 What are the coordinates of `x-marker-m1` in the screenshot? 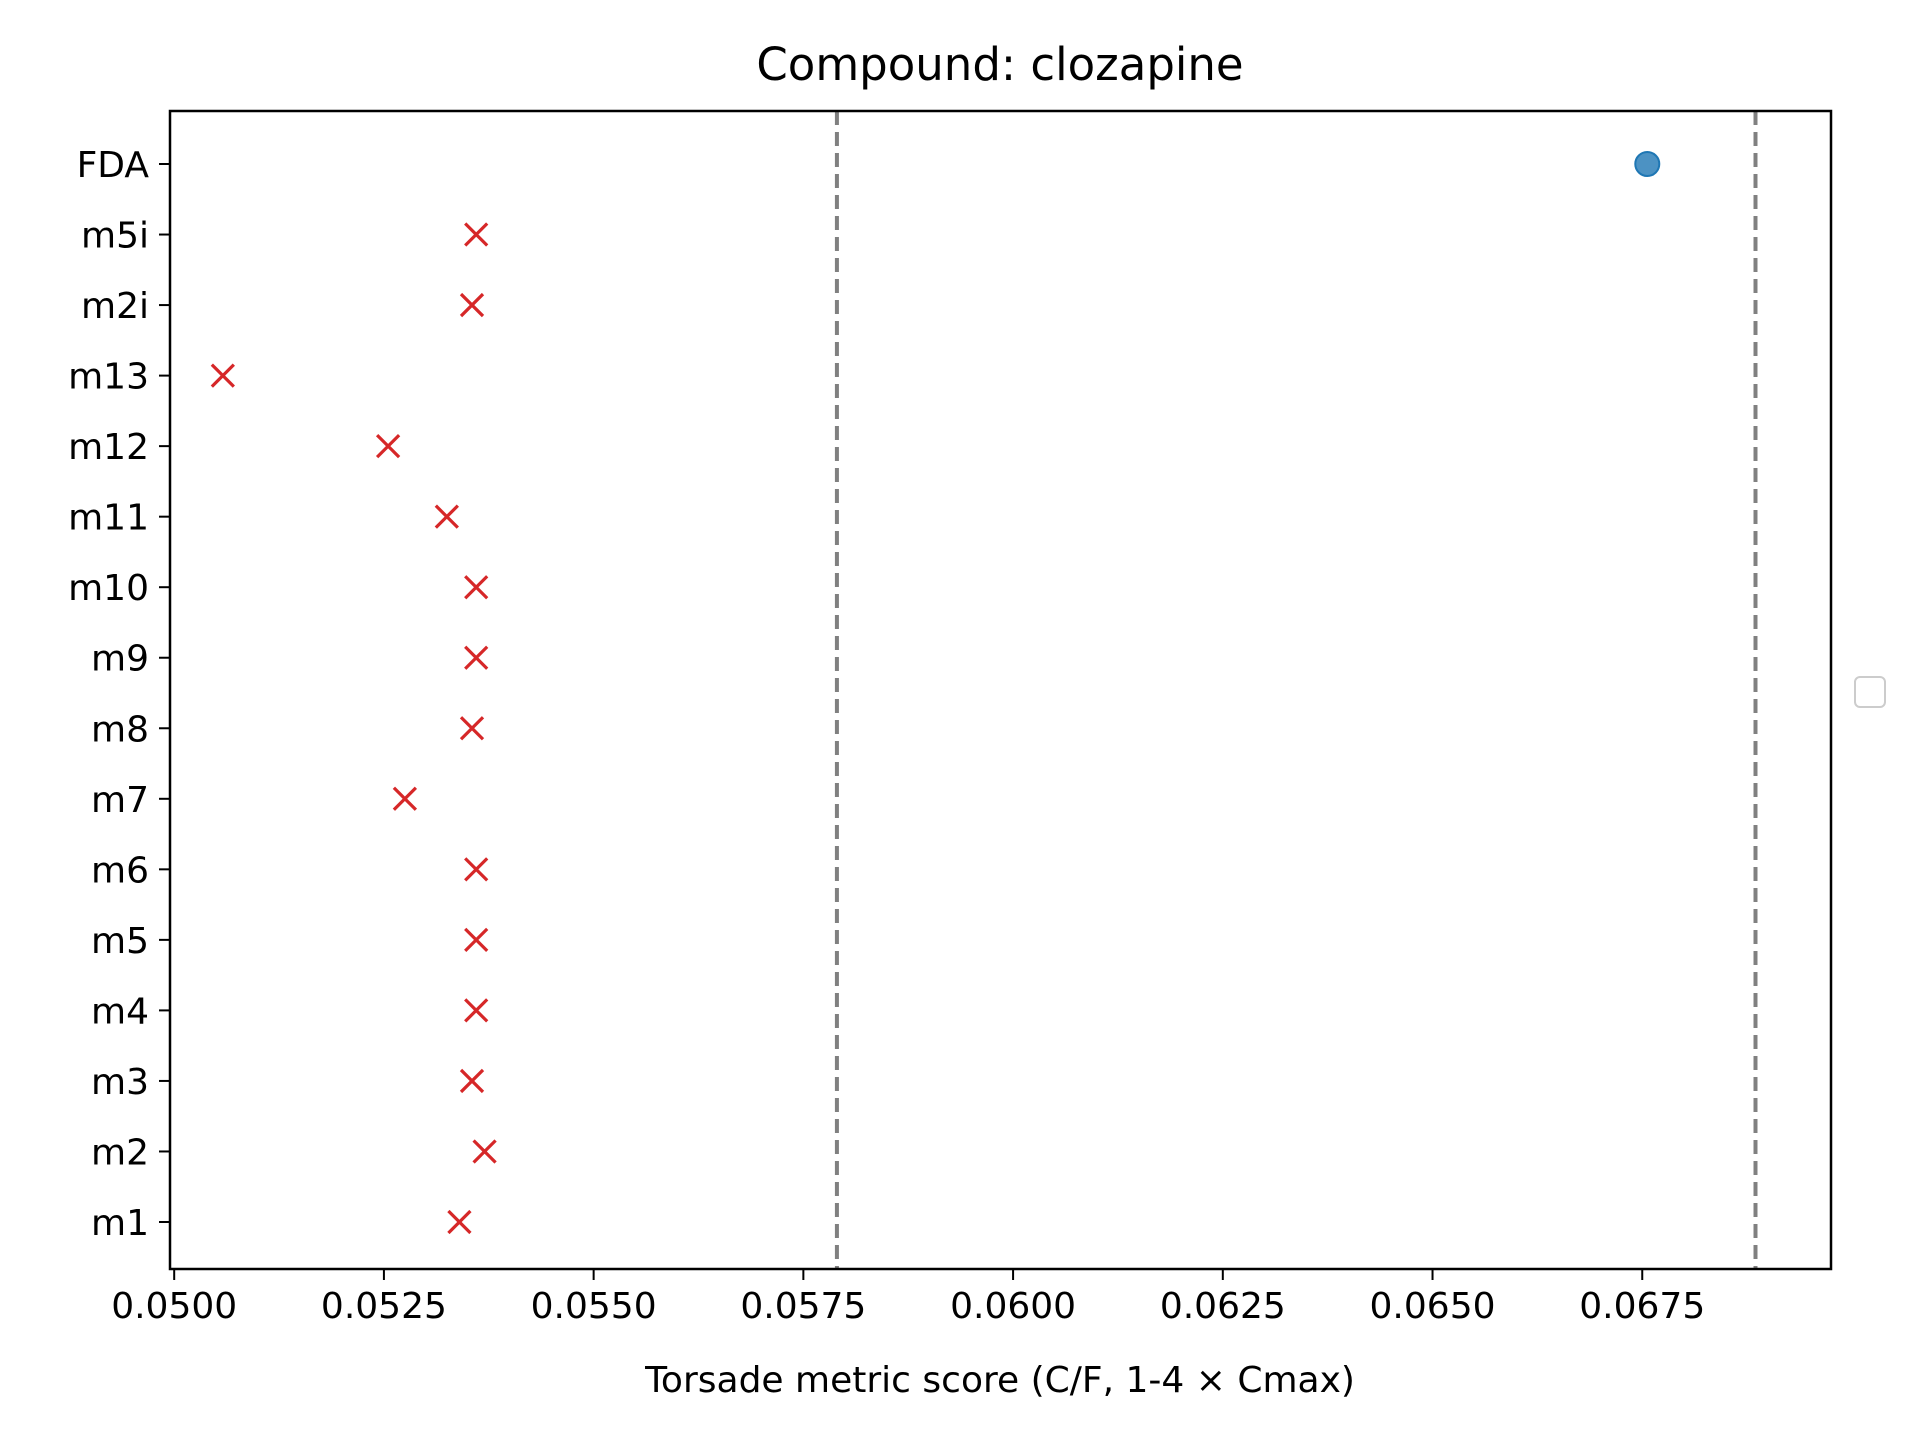 It's located at (459, 1222).